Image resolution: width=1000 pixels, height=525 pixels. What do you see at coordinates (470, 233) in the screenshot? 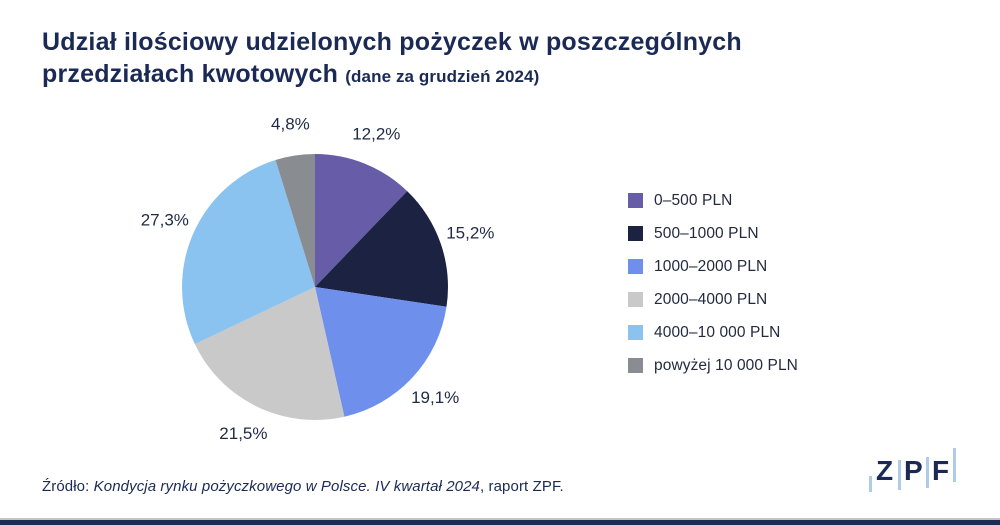
I see `pie-slice-label: 15,2%` at bounding box center [470, 233].